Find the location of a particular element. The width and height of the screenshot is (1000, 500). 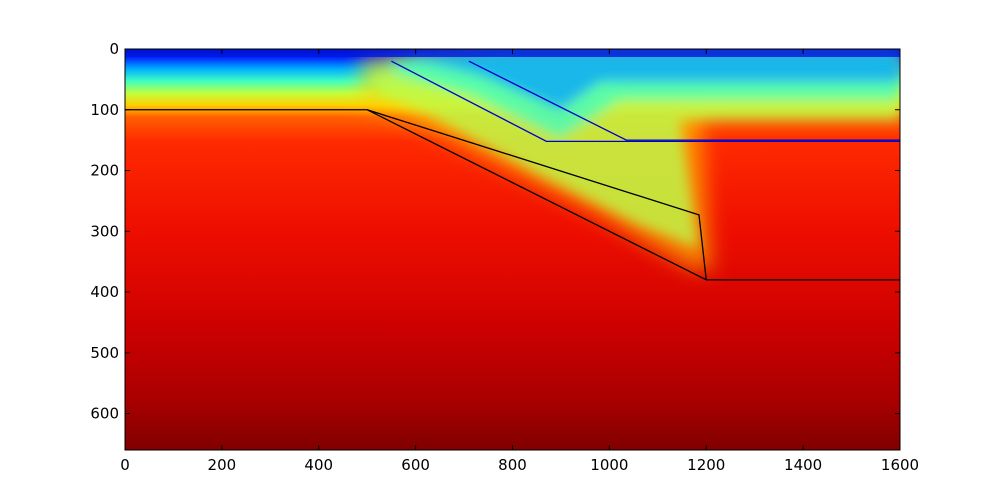

x-tick-label: 1400 is located at coordinates (803, 465).